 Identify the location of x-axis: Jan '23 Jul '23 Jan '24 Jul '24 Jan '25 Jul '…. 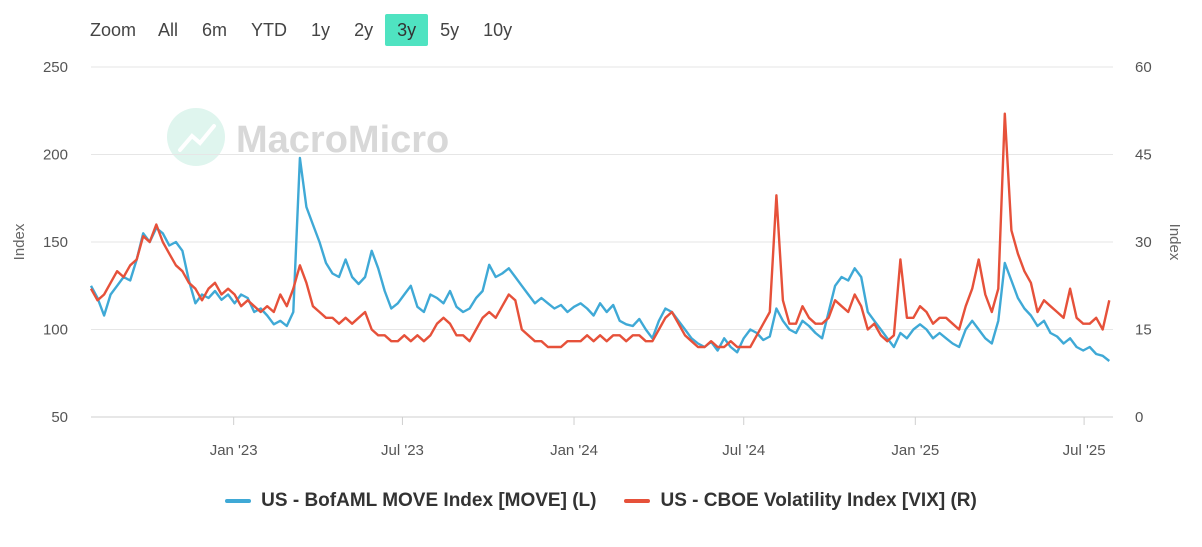
(658, 438).